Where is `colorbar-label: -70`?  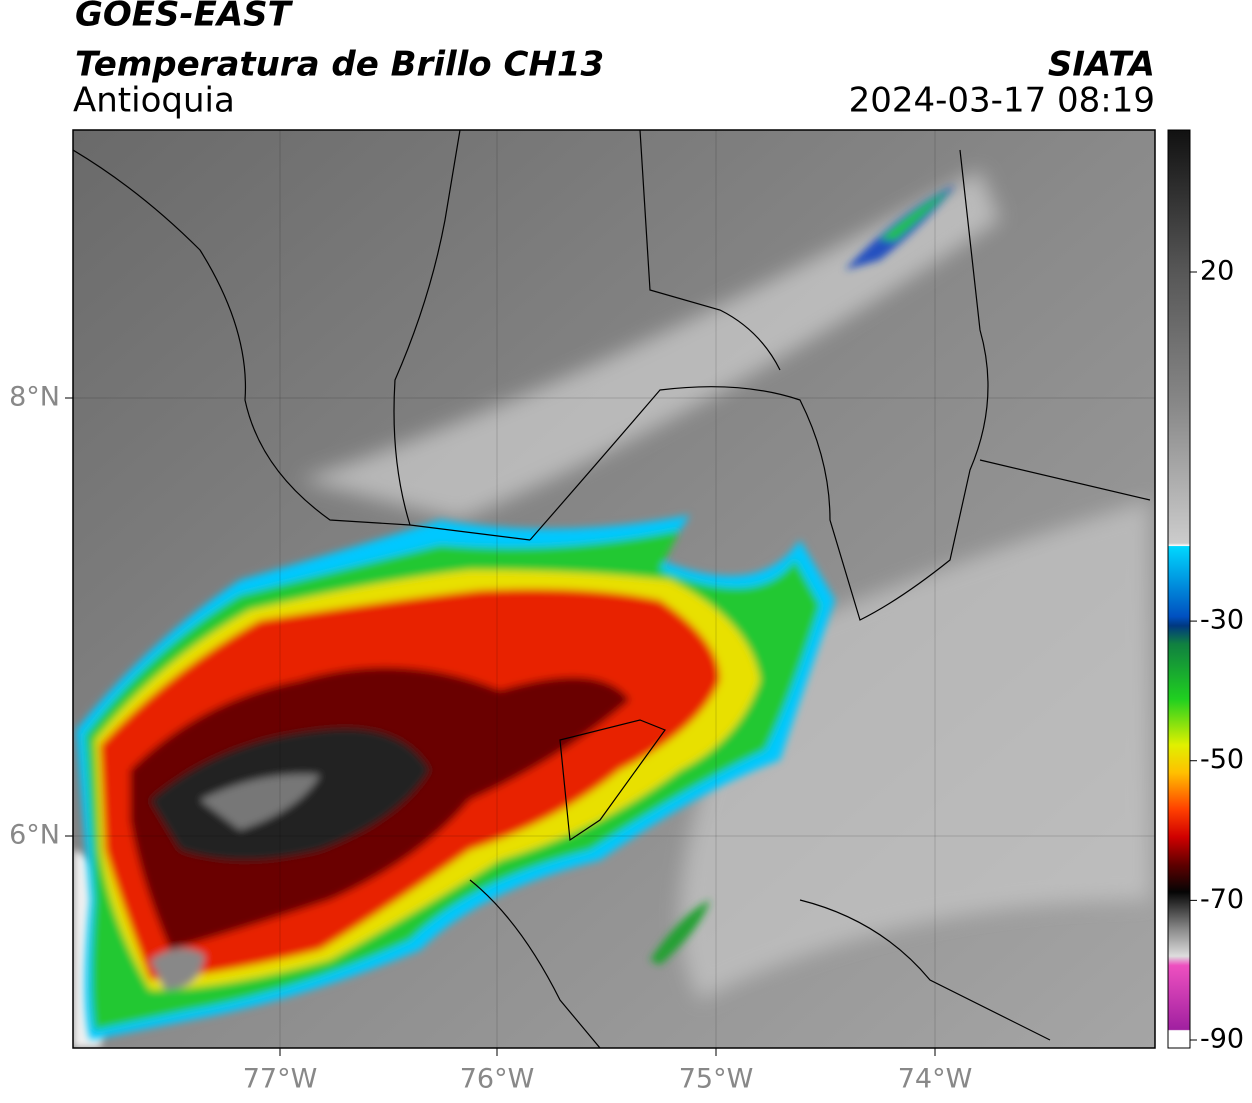 colorbar-label: -70 is located at coordinates (1222, 899).